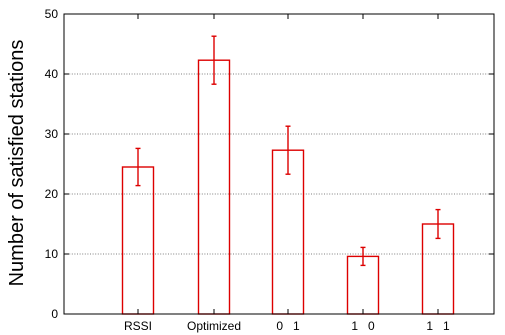 The image size is (505, 335). I want to click on x-tick-label-3: 1 0, so click(363, 326).